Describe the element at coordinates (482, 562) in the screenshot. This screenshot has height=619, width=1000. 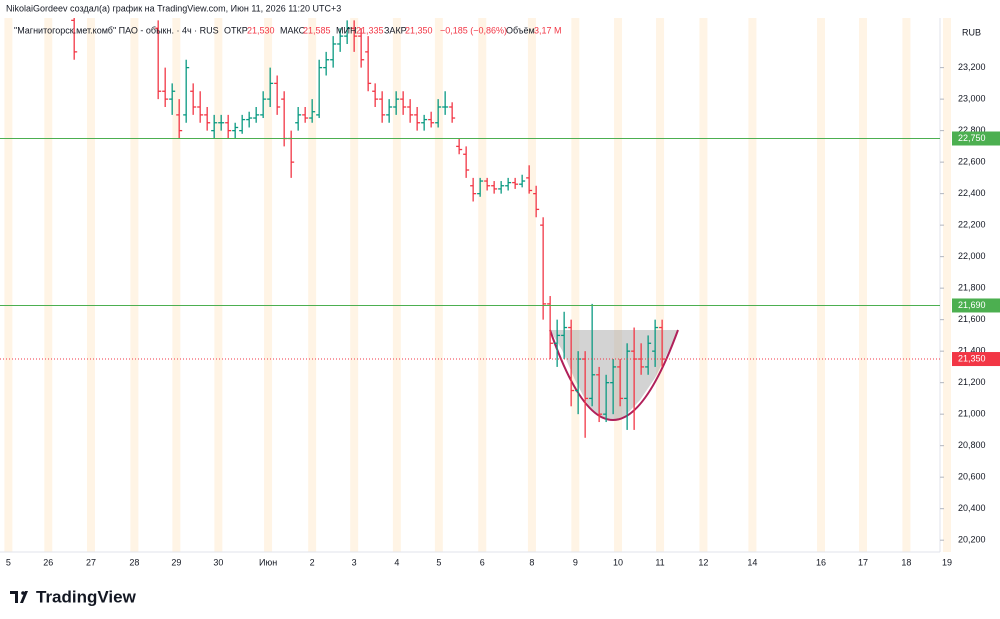
I see `x-tick-label: 6` at that location.